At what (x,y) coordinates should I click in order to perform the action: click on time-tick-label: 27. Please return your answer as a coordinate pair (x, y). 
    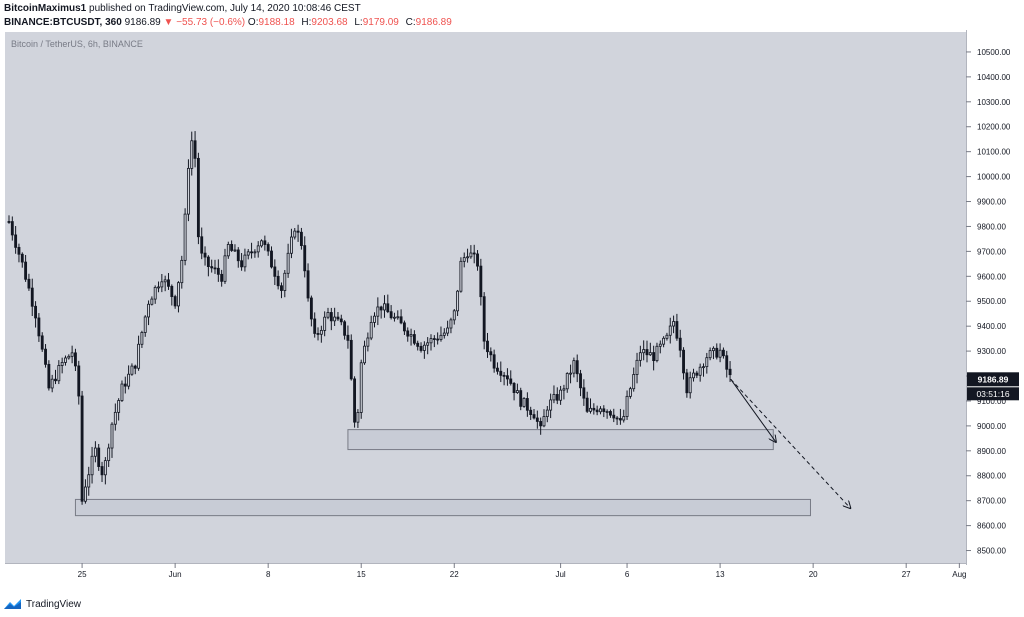
    Looking at the image, I should click on (906, 574).